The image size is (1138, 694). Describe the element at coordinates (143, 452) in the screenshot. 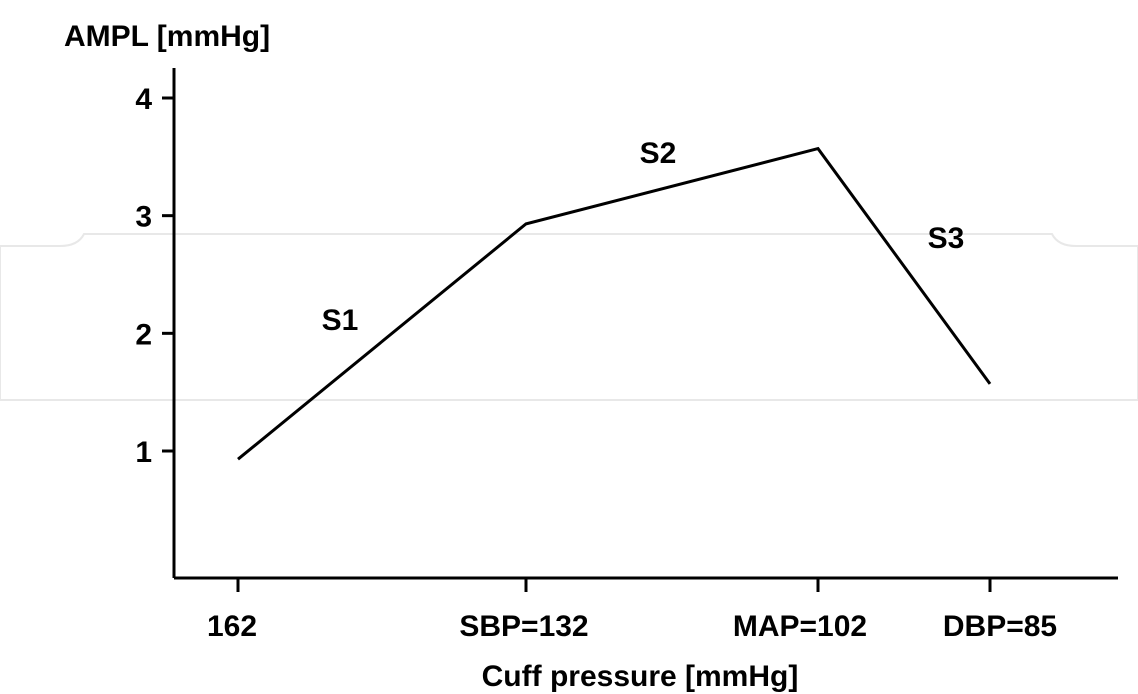

I see `y-tick-label: 1` at that location.